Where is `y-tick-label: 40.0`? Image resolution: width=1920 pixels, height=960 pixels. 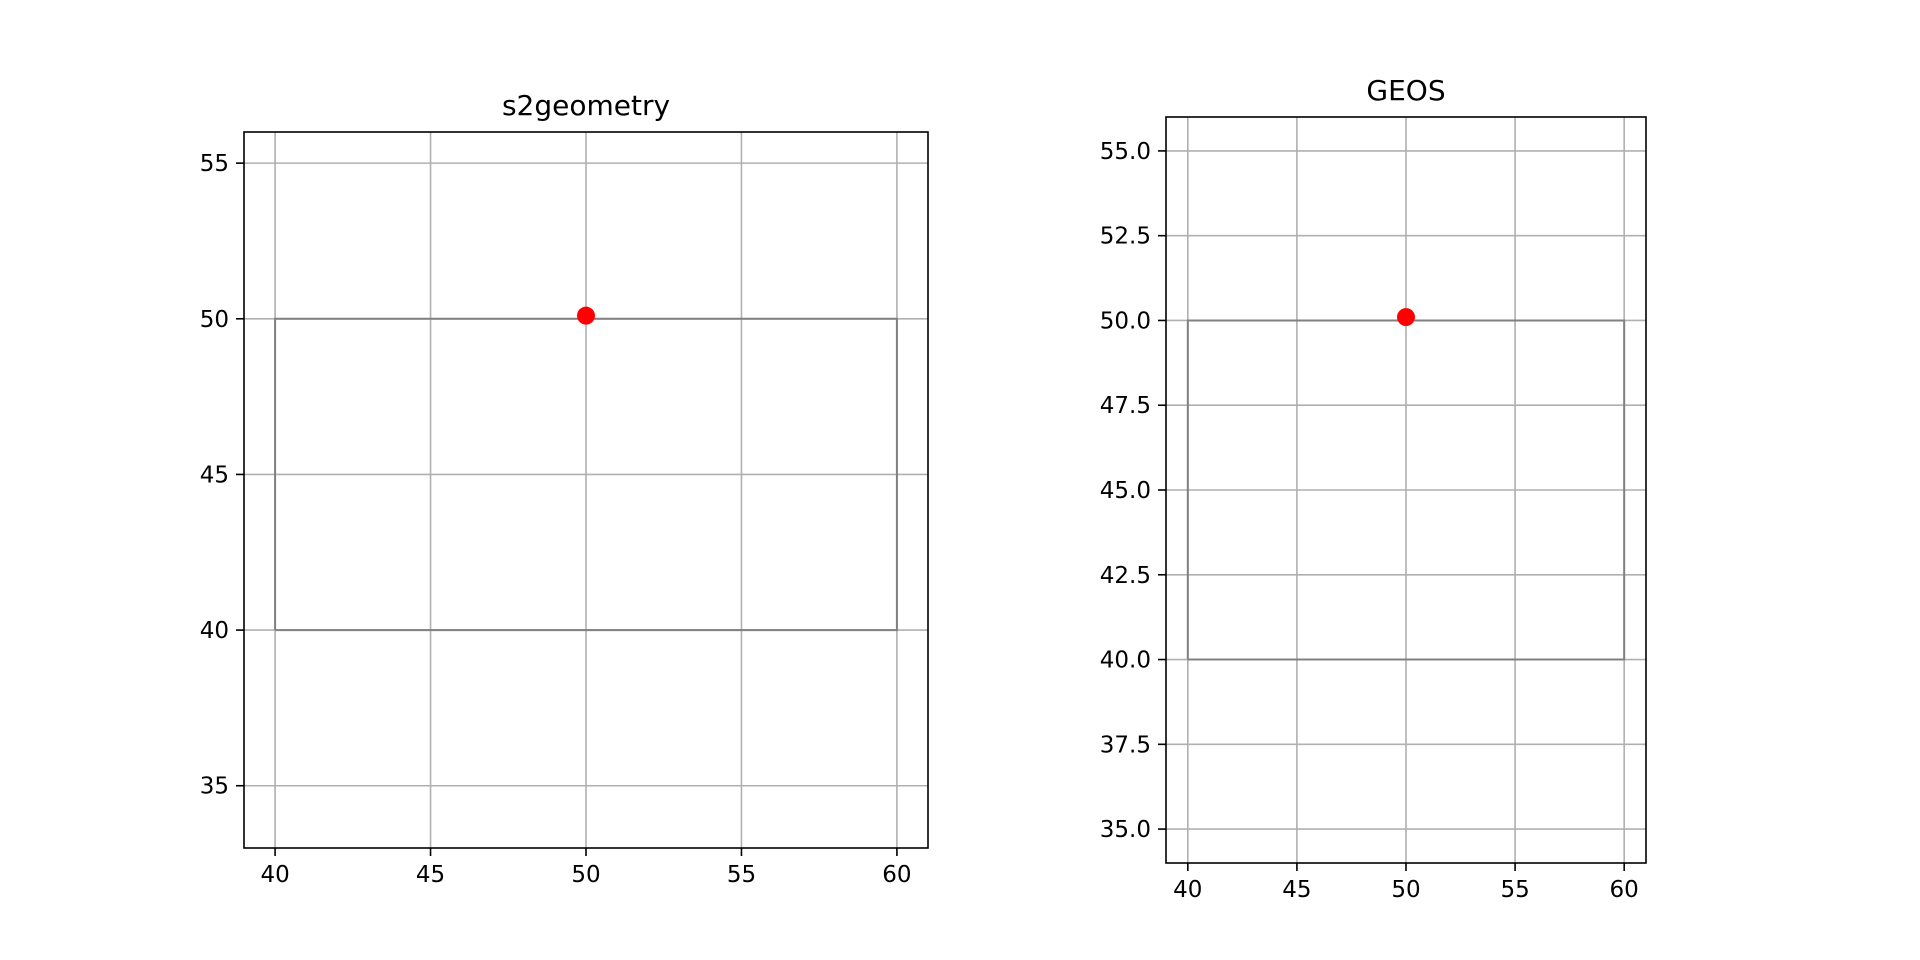 y-tick-label: 40.0 is located at coordinates (1125, 661).